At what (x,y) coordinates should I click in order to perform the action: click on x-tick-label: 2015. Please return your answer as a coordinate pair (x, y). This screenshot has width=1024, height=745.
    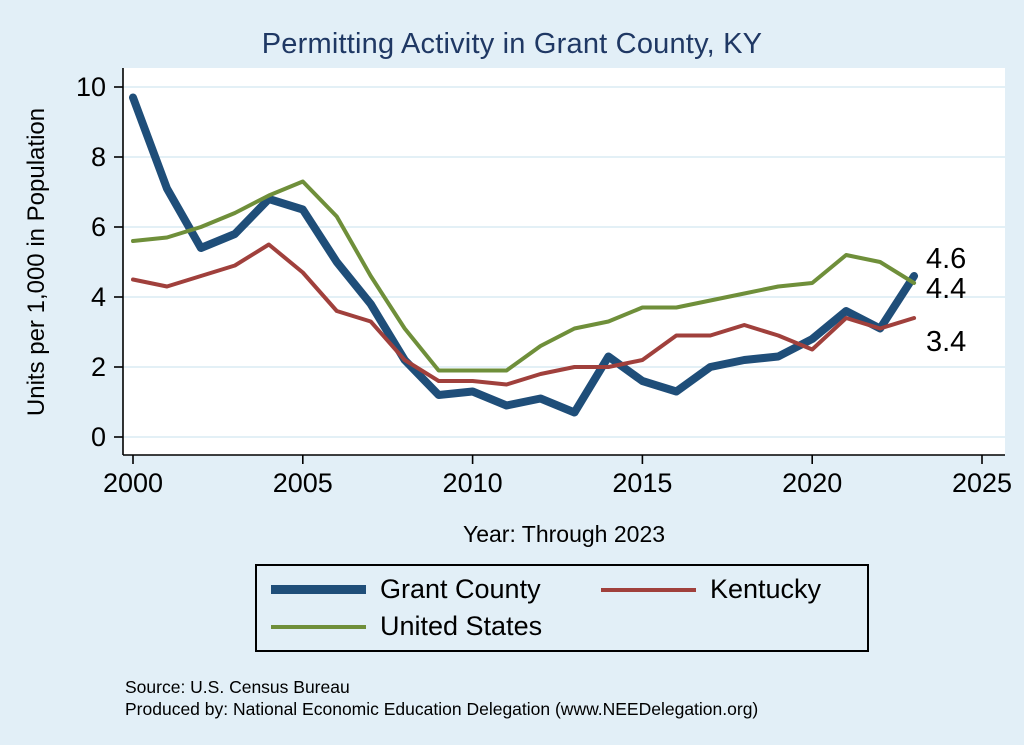
    Looking at the image, I should click on (642, 483).